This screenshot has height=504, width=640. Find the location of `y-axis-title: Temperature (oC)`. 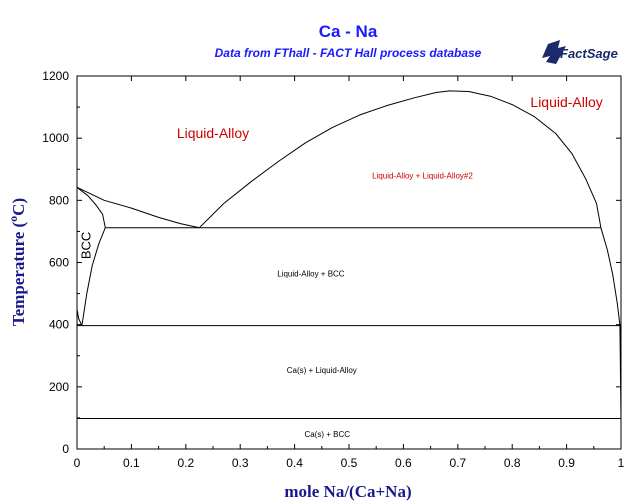

y-axis-title: Temperature (oC) is located at coordinates (17, 262).